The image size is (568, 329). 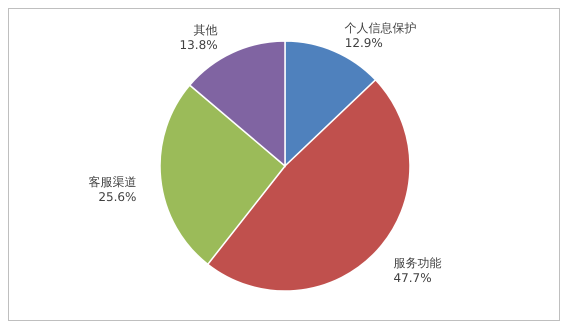 What do you see at coordinates (112, 182) in the screenshot?
I see `slice-label: 客服渠道` at bounding box center [112, 182].